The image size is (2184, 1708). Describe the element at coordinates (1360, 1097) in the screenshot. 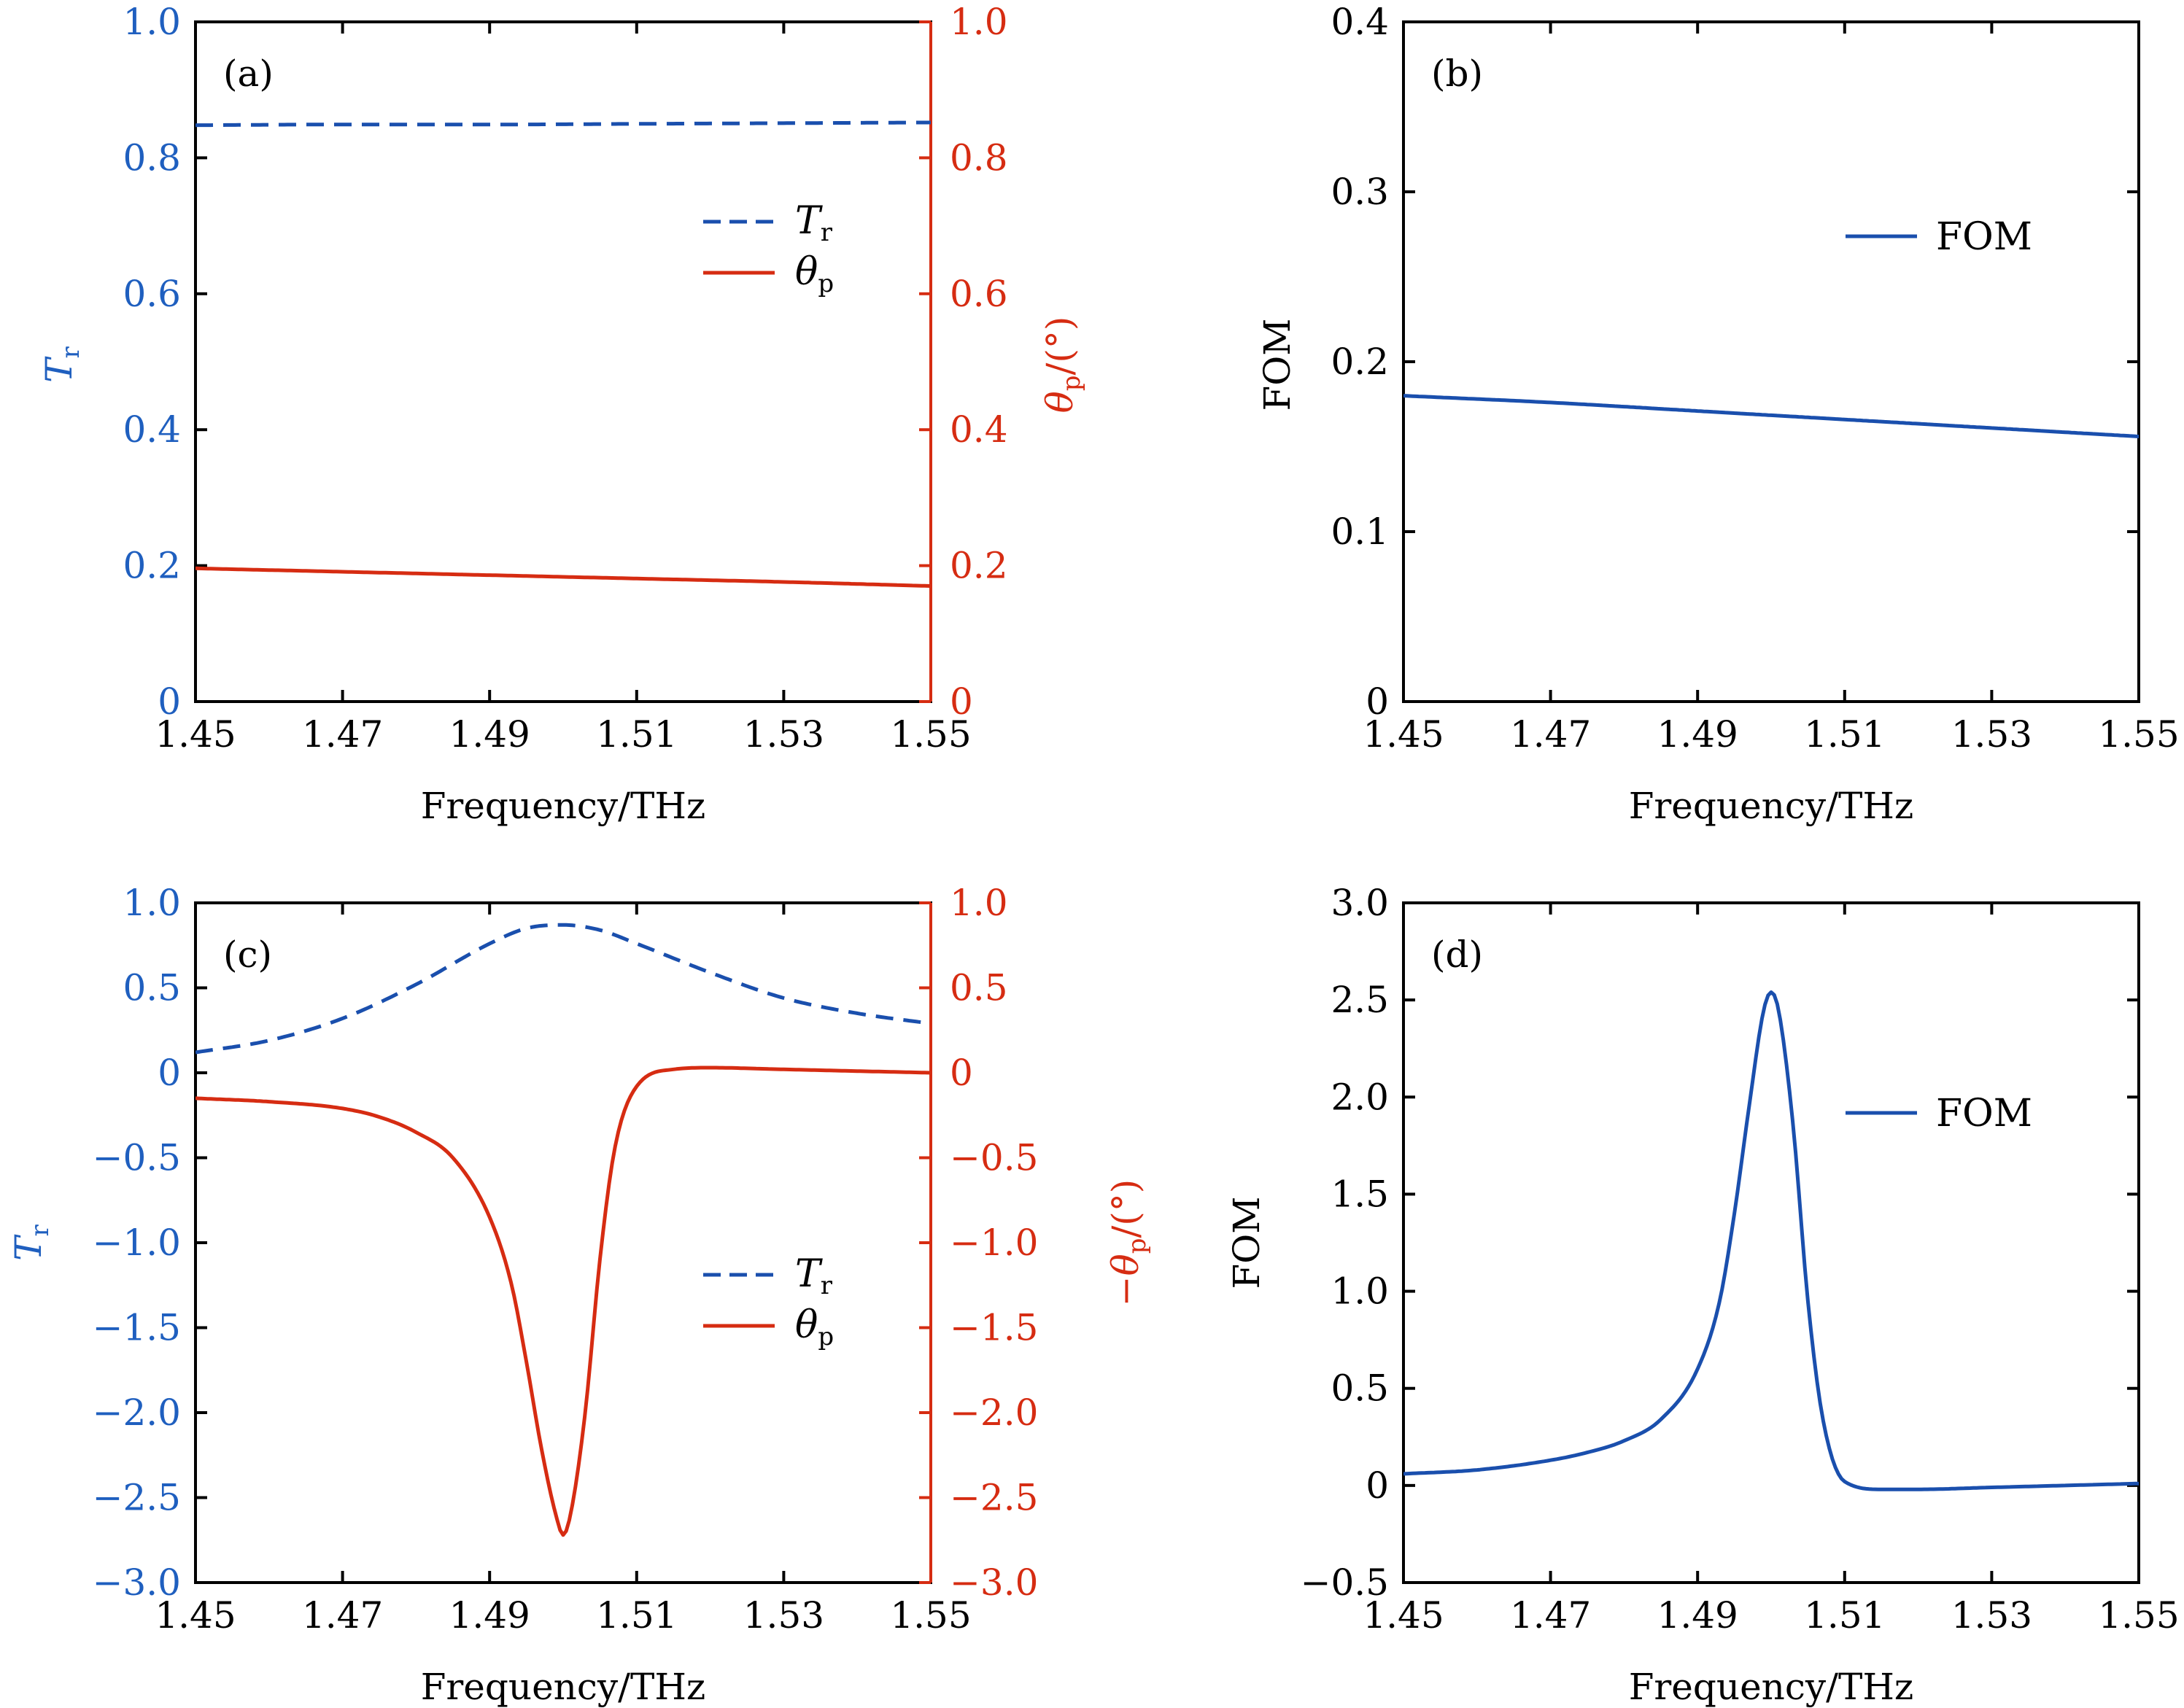

I see `y-tick-label: 2.0` at that location.